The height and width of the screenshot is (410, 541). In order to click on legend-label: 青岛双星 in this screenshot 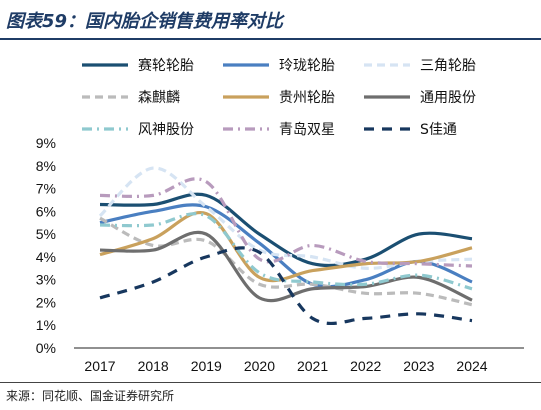, I will do `click(307, 130)`.